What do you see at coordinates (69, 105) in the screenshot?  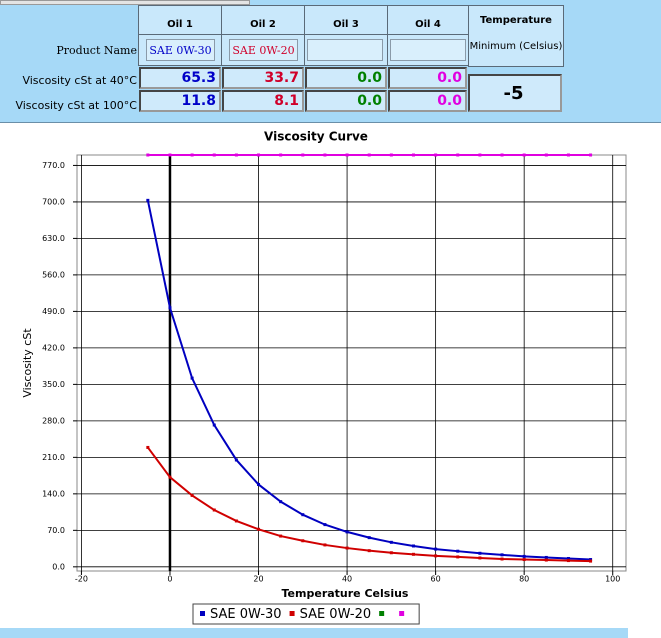 I see `row-label: Viscosity cSt at 100°C` at bounding box center [69, 105].